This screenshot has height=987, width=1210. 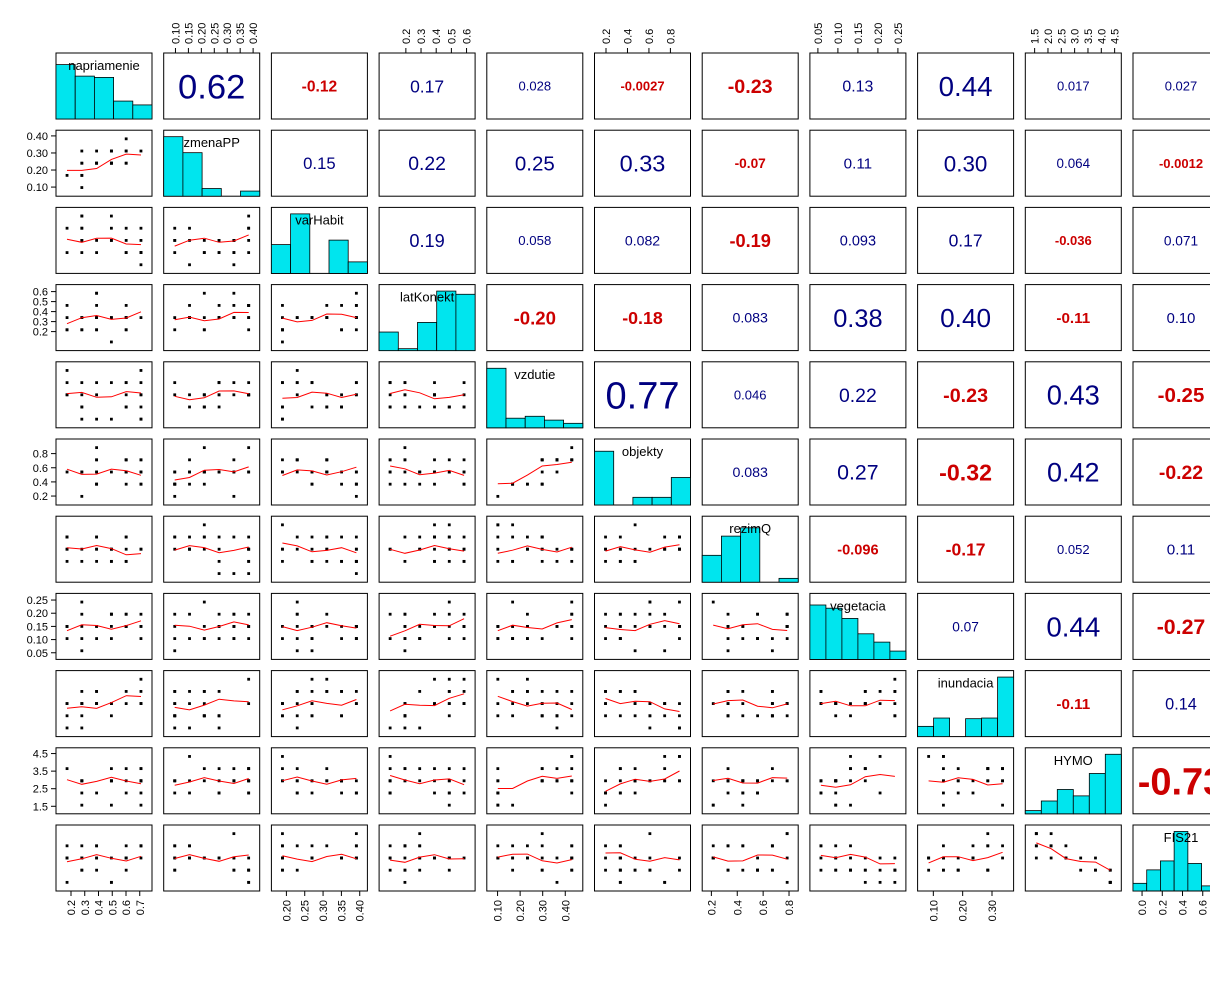 I want to click on cell-vegetacia-rezimQ, so click(x=750, y=626).